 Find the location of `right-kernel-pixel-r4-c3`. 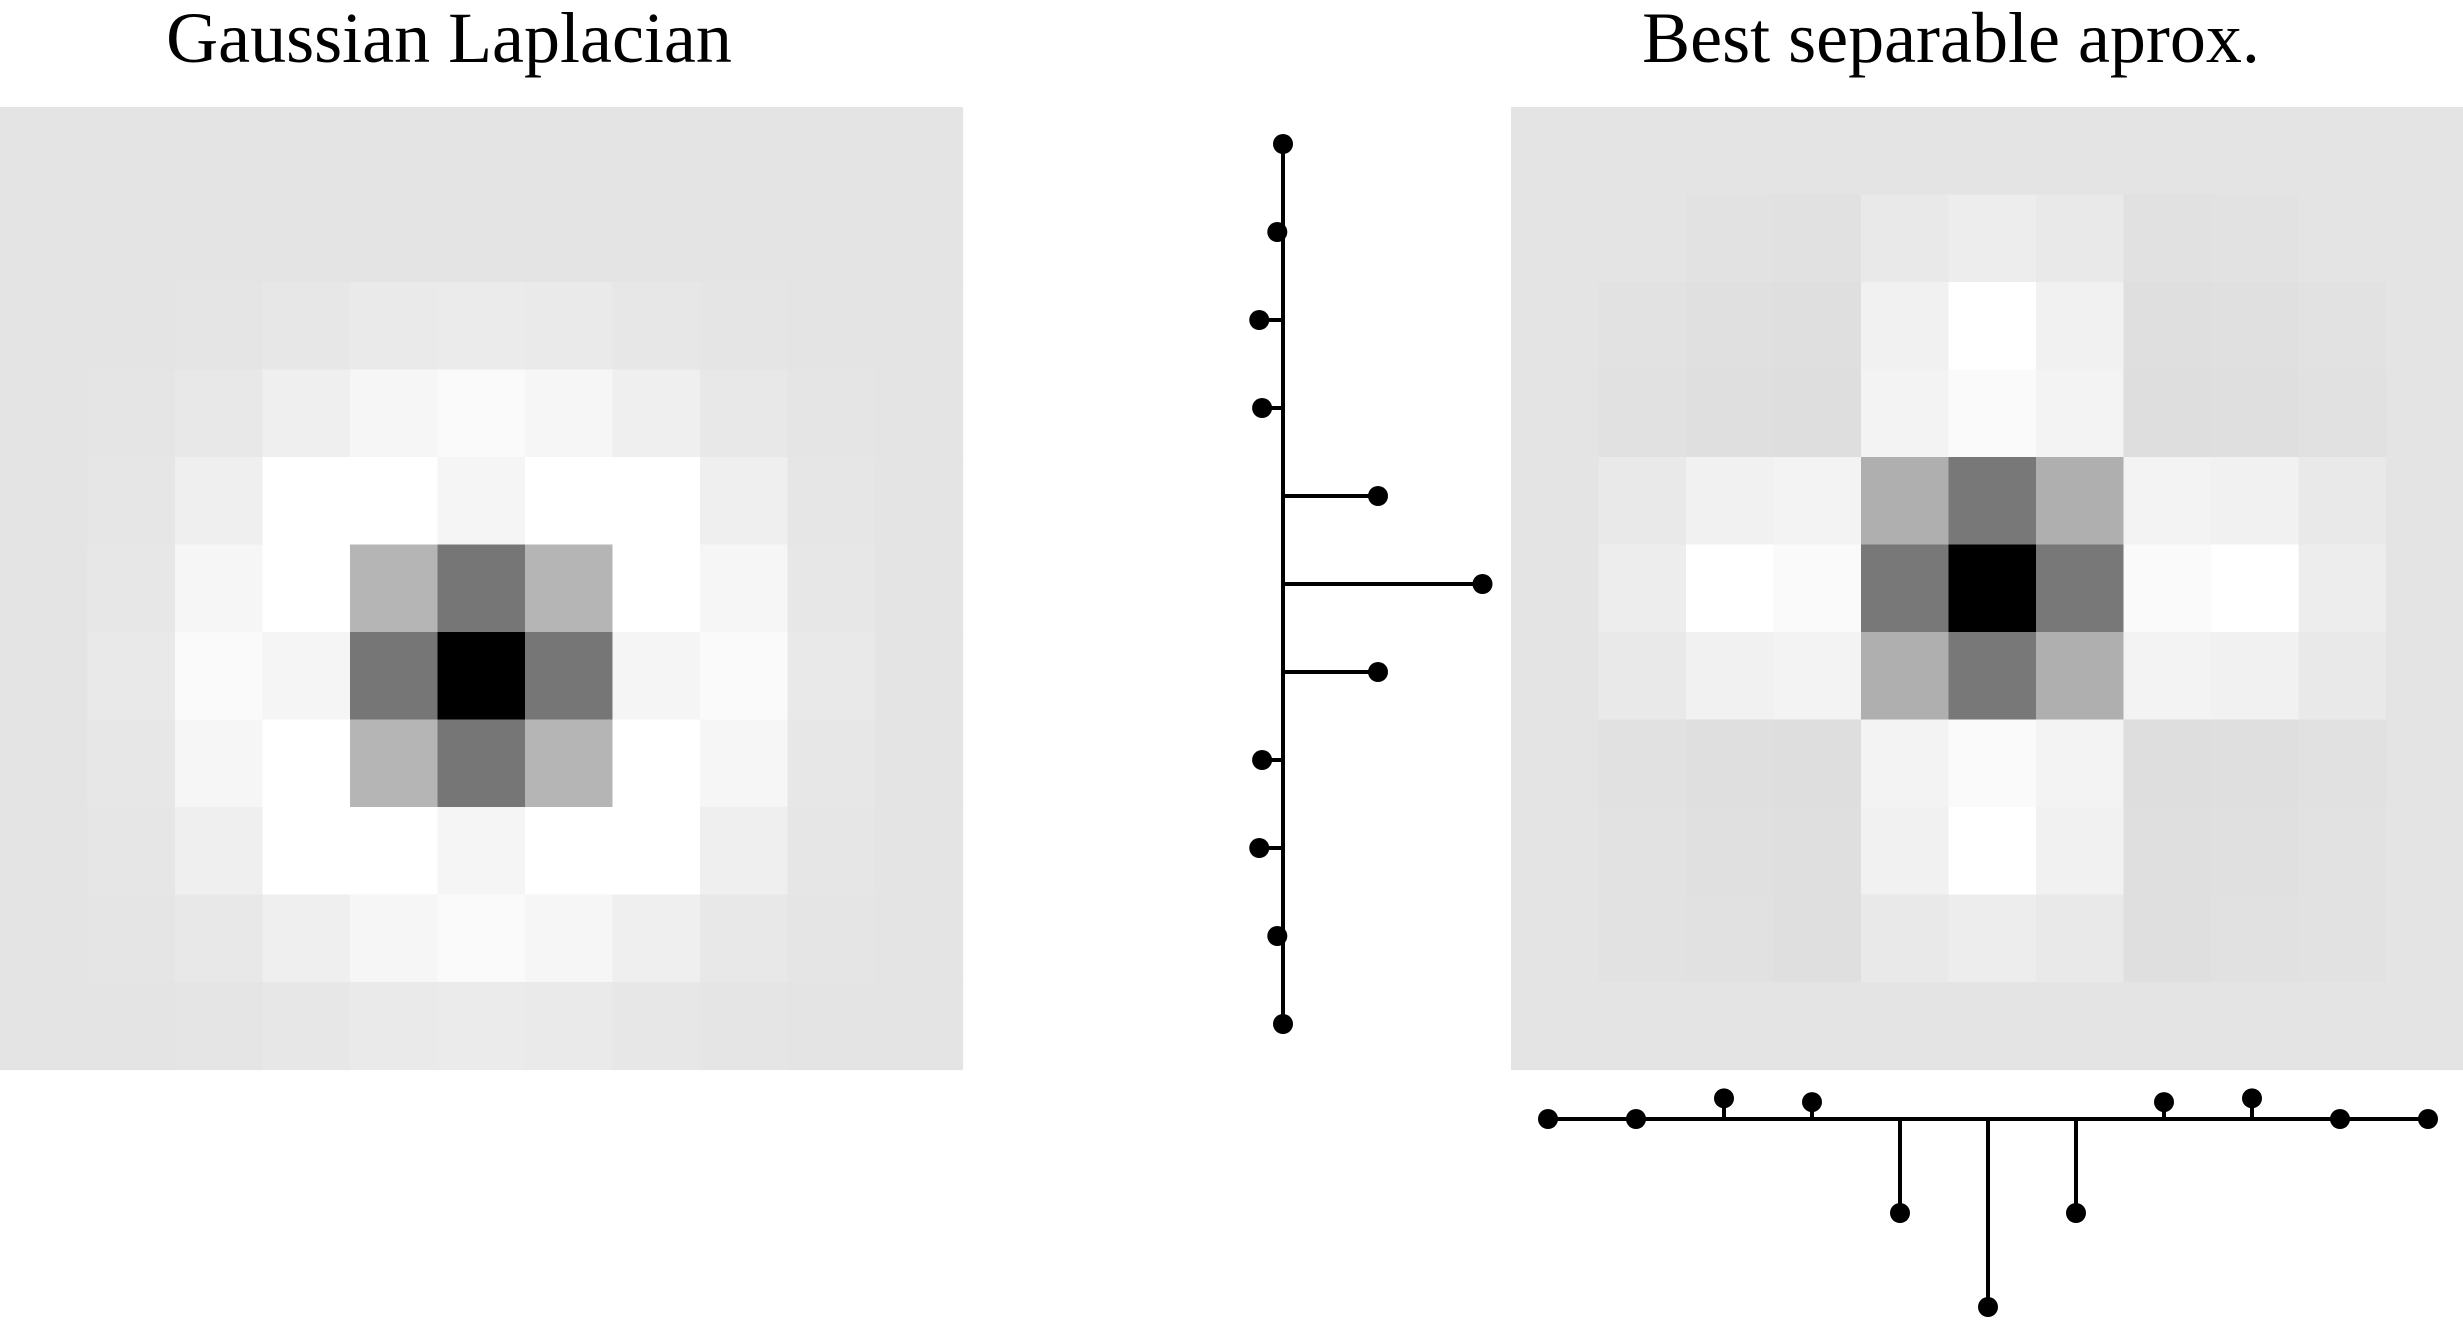

right-kernel-pixel-r4-c3 is located at coordinates (1817, 501).